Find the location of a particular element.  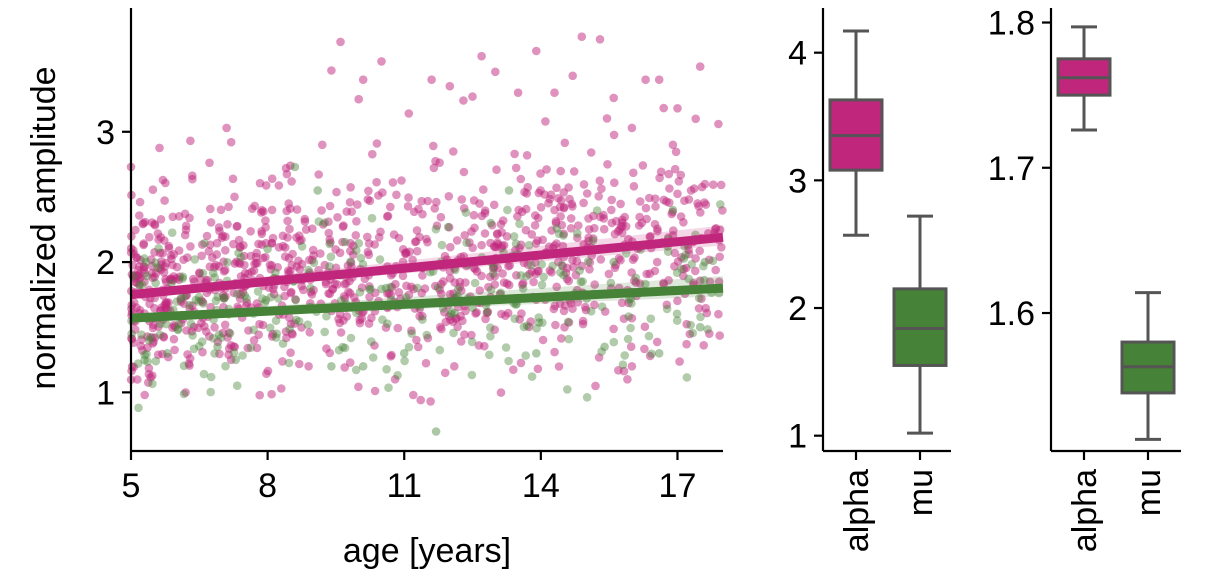

box-alpha is located at coordinates (1084, 78).